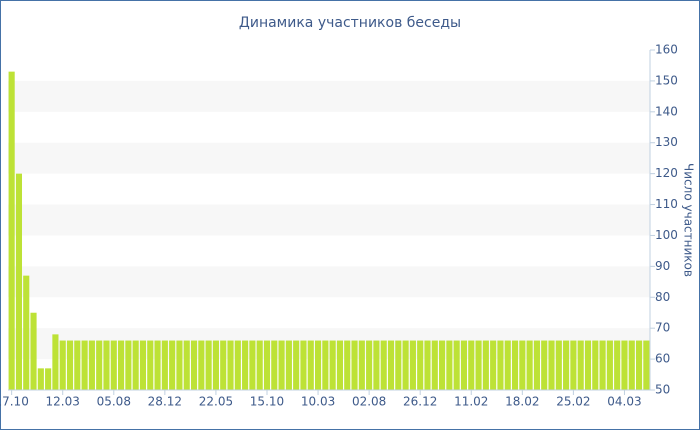  I want to click on y-axis-title: Число участников, so click(689, 220).